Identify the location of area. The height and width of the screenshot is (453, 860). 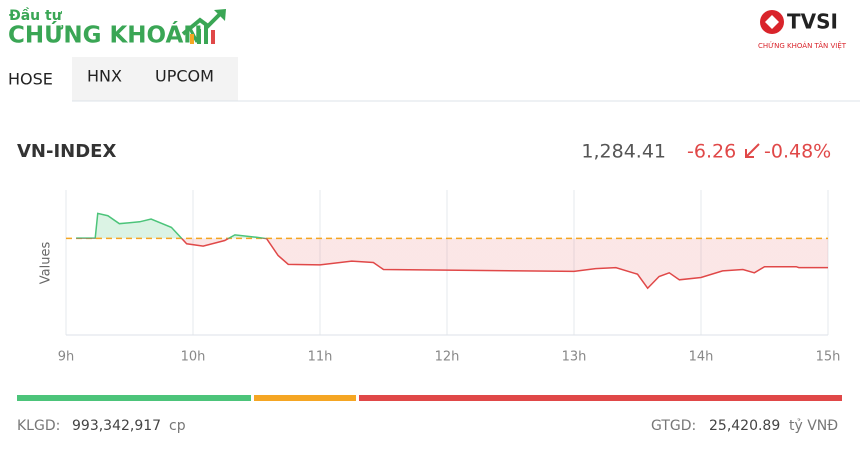
(452, 251).